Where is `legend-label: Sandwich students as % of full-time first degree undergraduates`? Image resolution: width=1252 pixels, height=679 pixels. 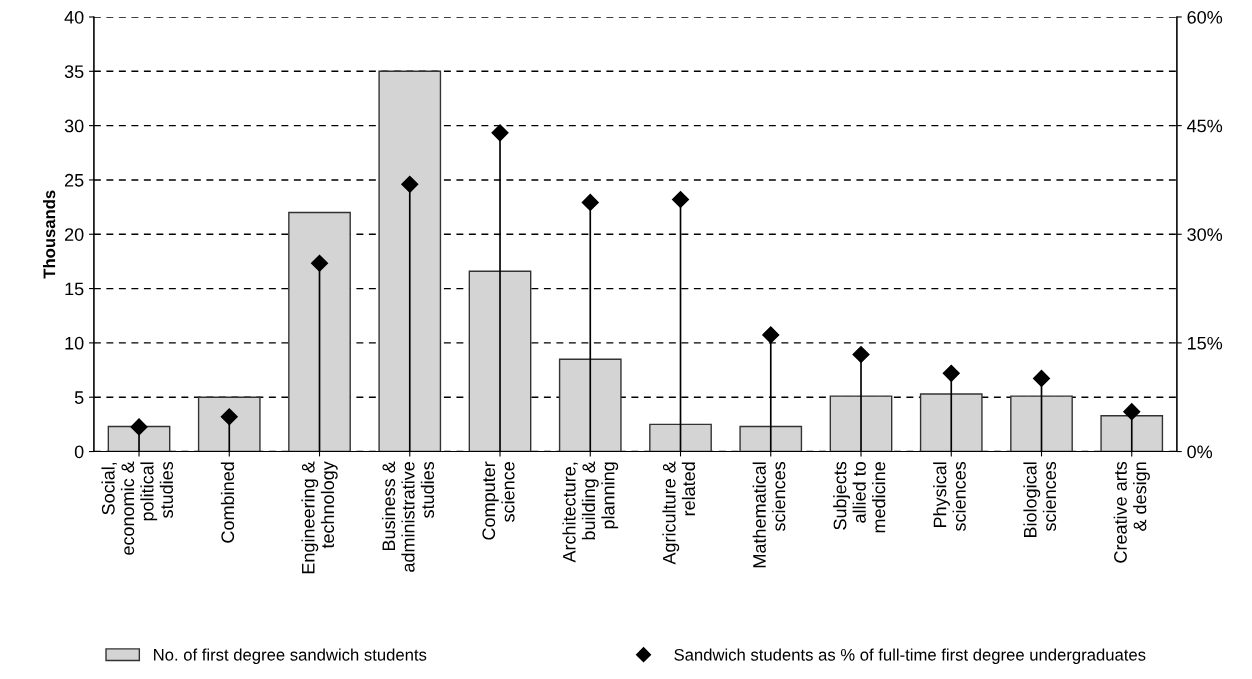
legend-label: Sandwich students as % of full-time first degree undergraduates is located at coordinates (910, 656).